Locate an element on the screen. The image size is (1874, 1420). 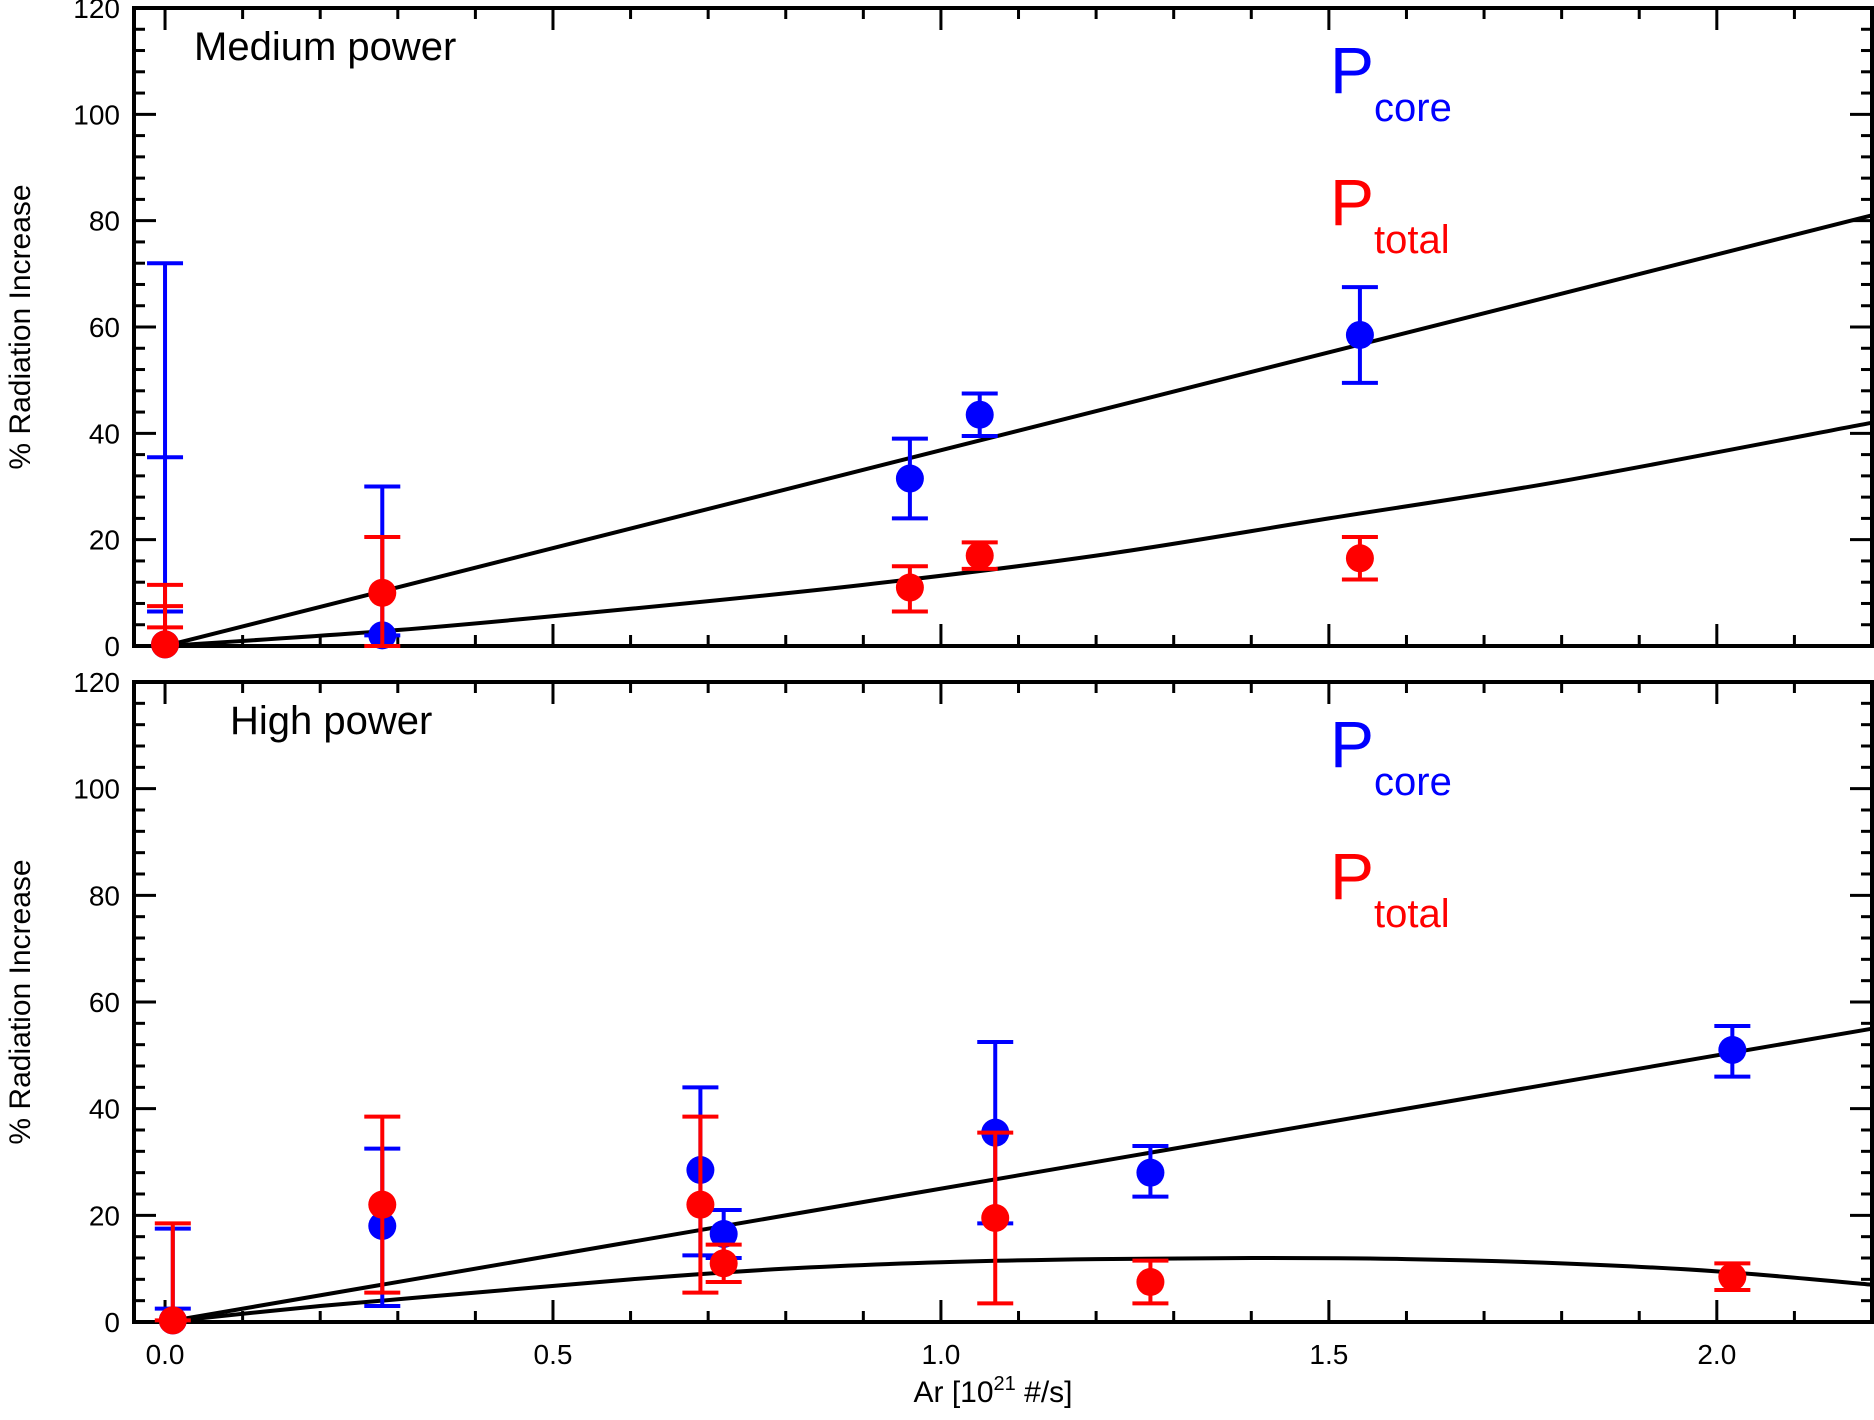
panel-title: High power is located at coordinates (331, 721).